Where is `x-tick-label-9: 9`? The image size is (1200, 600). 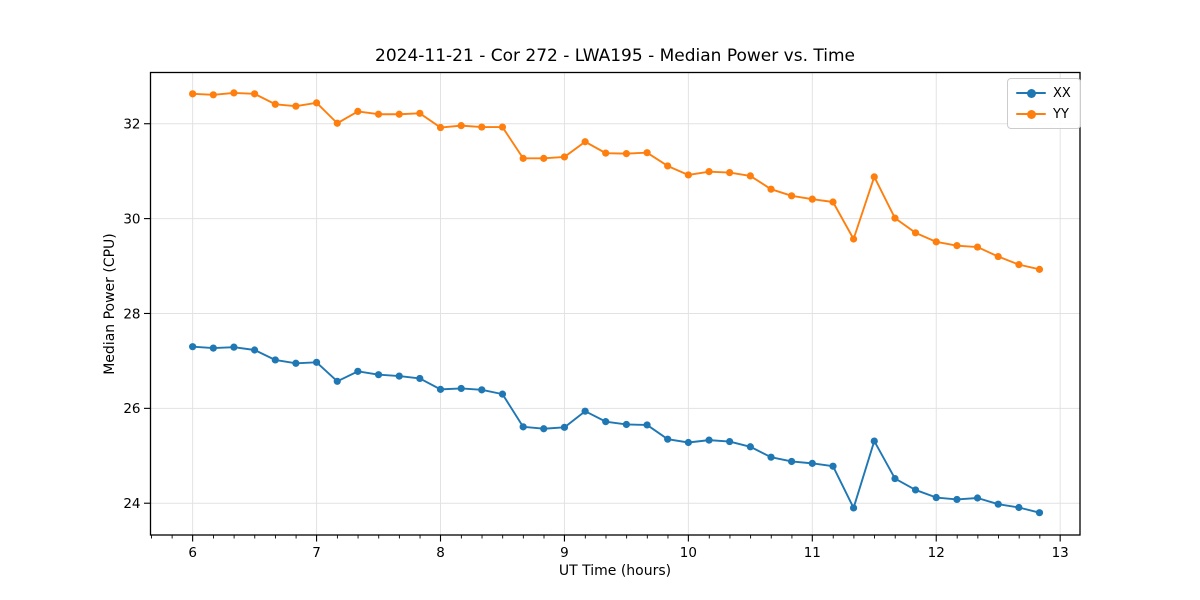
x-tick-label-9: 9 is located at coordinates (564, 553).